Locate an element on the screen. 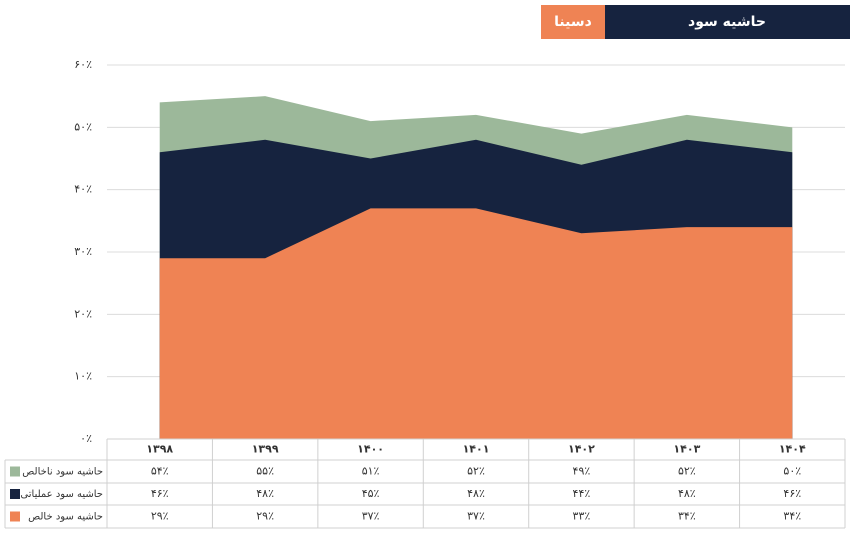 The height and width of the screenshot is (543, 851). subtitle-box is located at coordinates (573, 22).